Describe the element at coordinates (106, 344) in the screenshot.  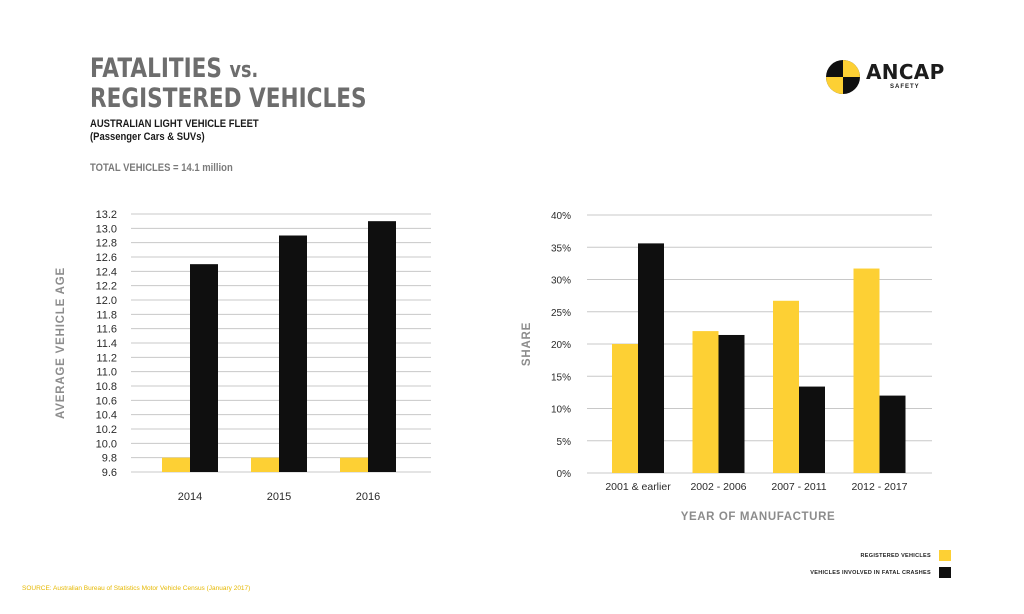
I see `y-tick-label: 11.4` at that location.